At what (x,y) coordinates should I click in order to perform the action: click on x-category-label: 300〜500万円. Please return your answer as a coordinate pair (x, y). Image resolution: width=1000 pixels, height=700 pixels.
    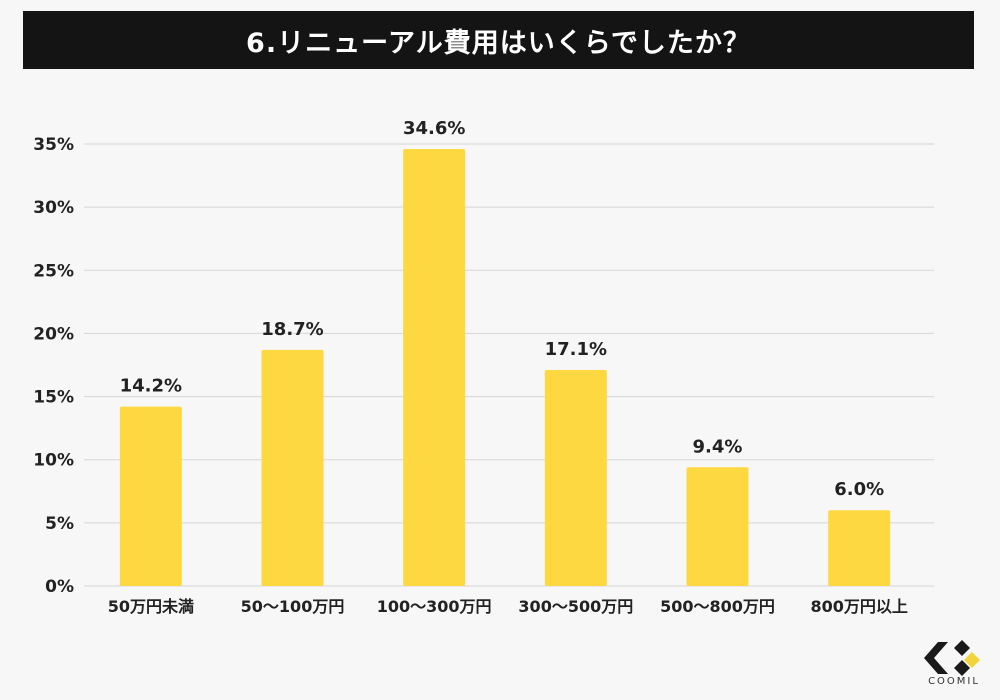
    Looking at the image, I should click on (575, 606).